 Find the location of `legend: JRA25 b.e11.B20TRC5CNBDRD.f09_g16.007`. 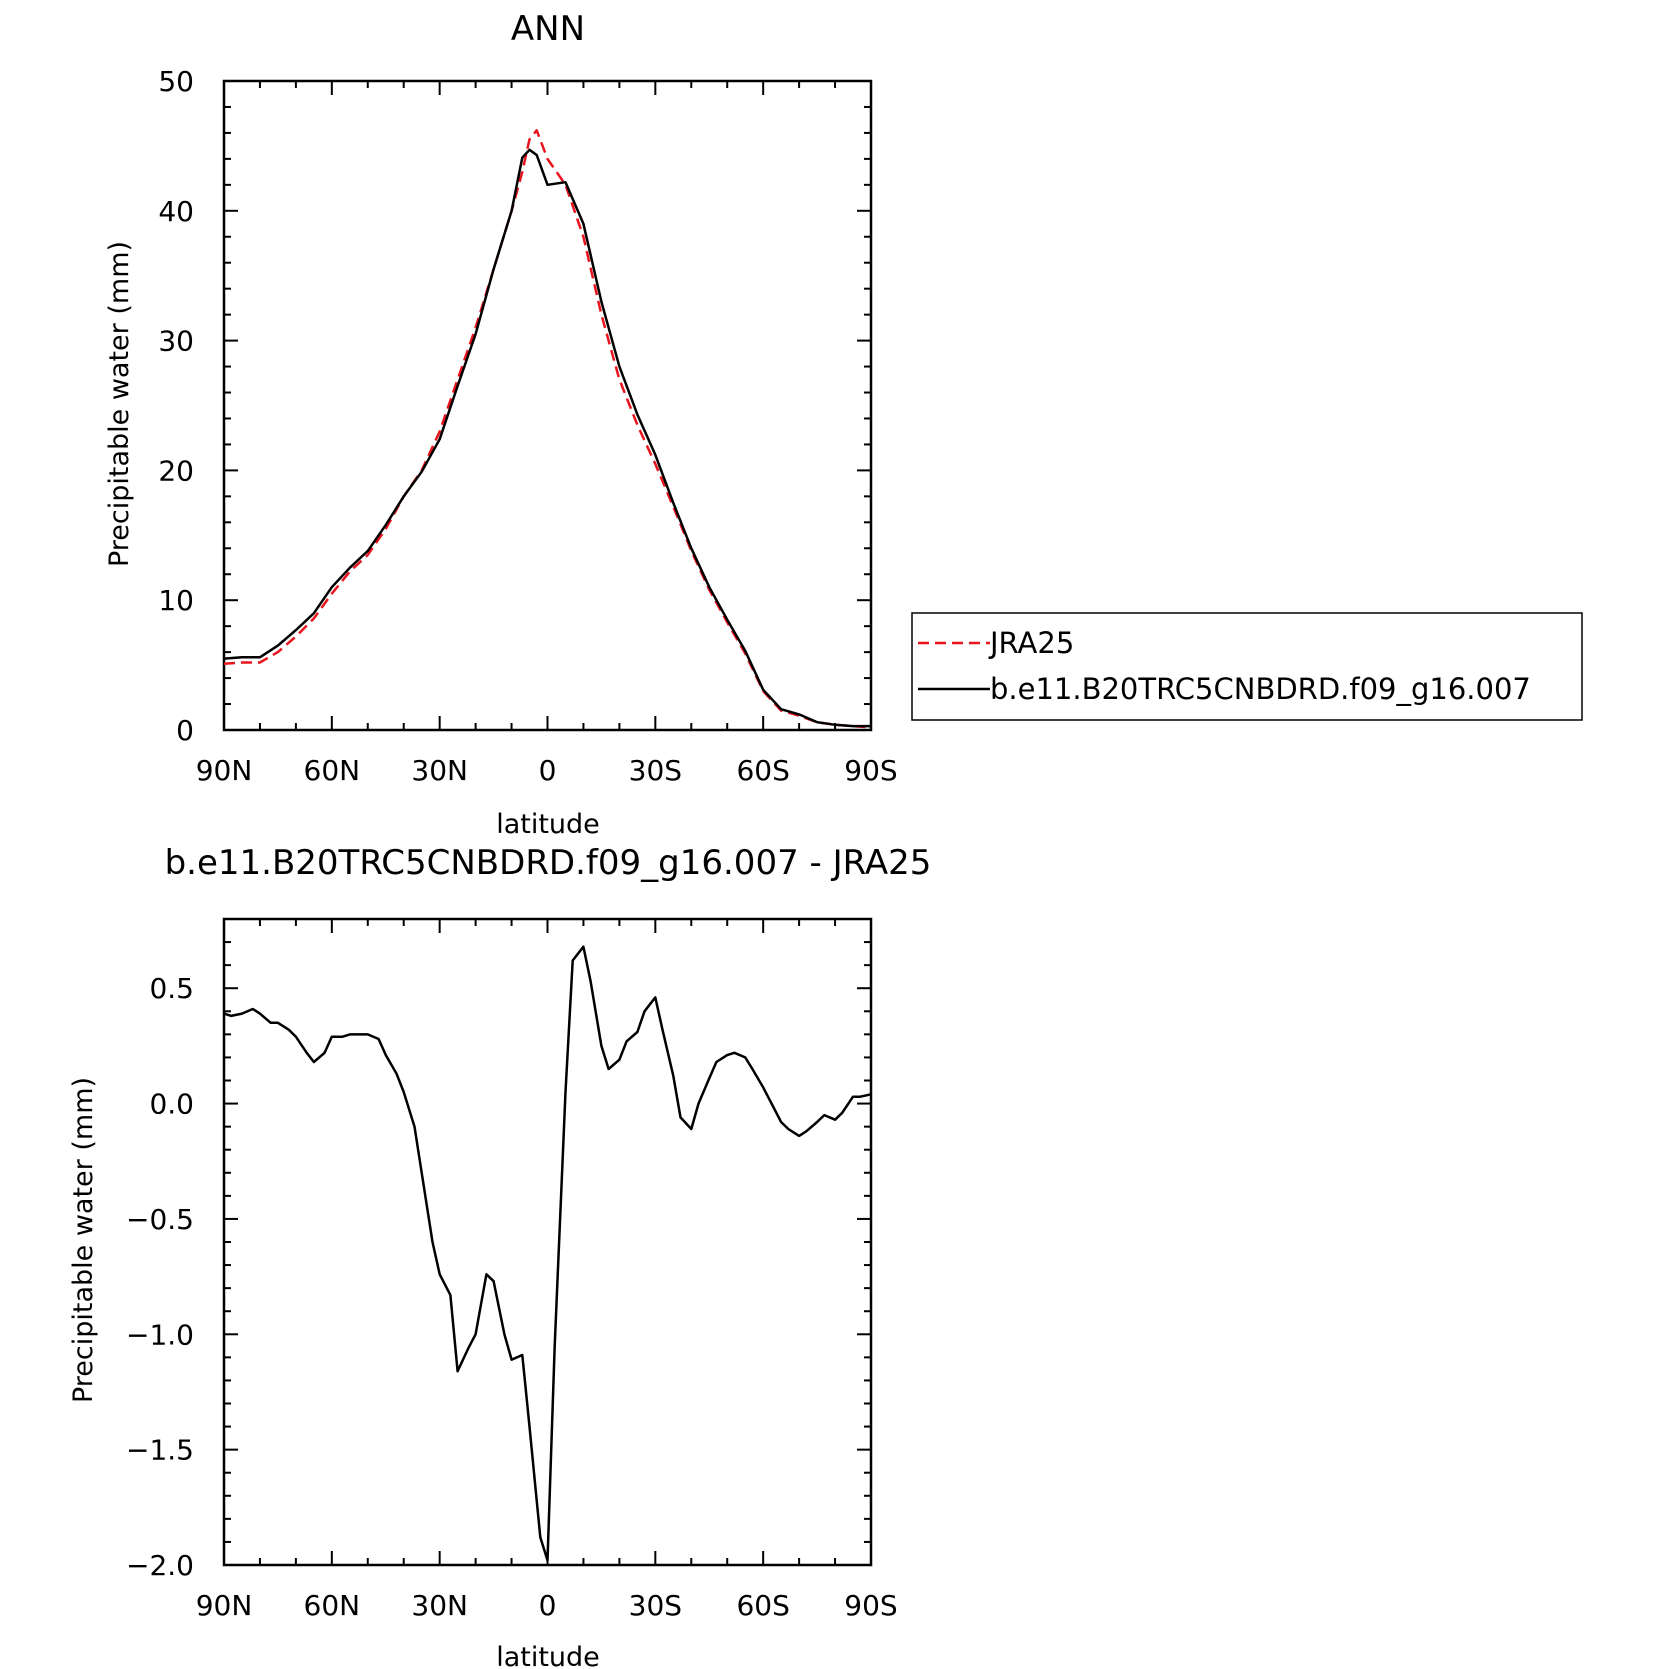

legend: JRA25 b.e11.B20TRC5CNBDRD.f09_g16.007 is located at coordinates (1247, 666).